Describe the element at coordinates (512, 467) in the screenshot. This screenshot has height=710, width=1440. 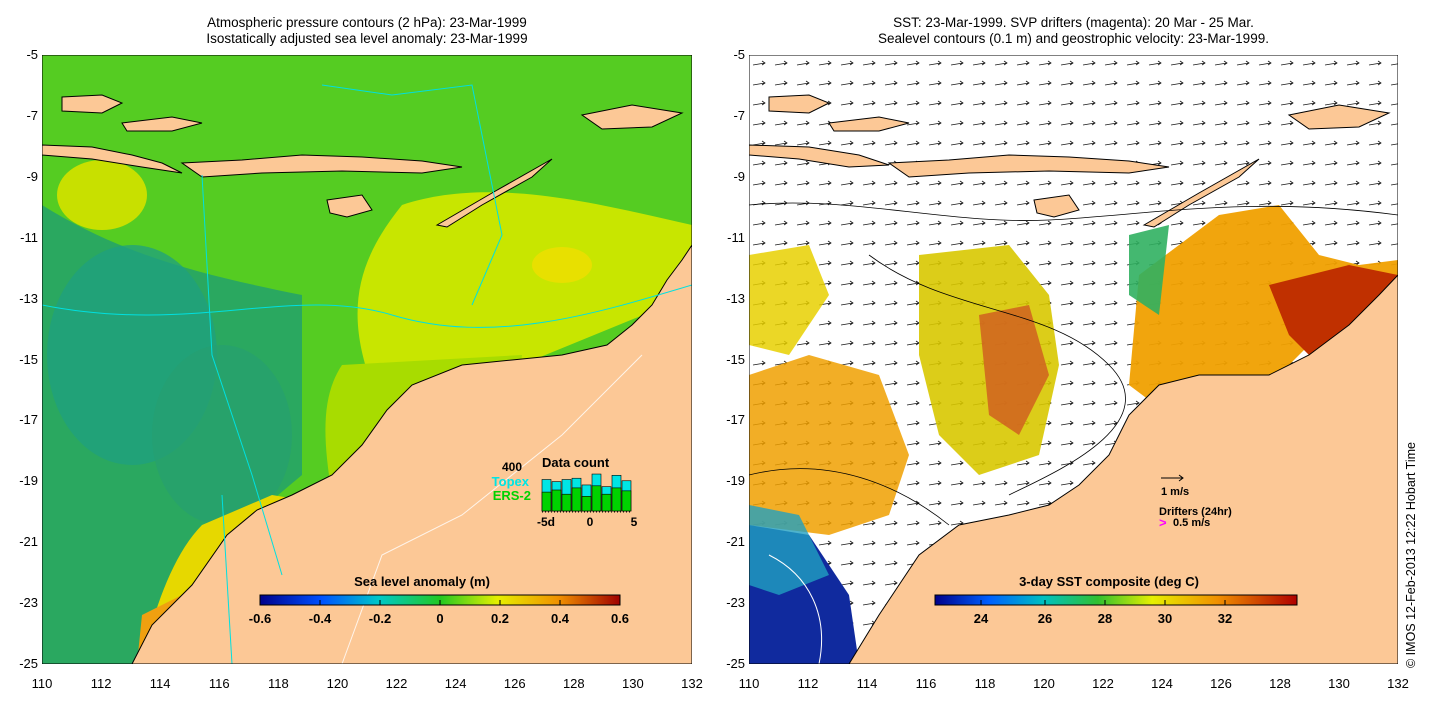
I see `inset-ymax-label: 400` at that location.